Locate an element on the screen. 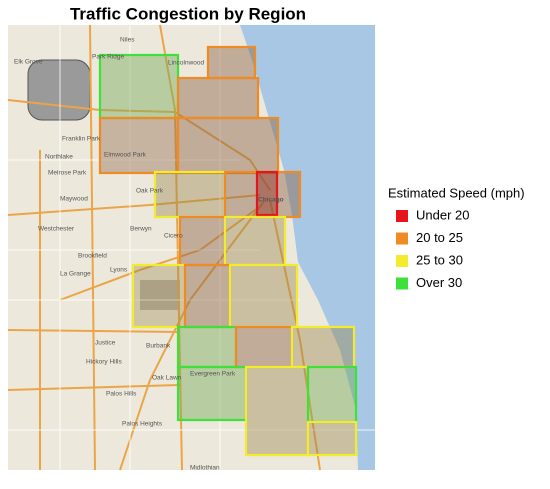 The height and width of the screenshot is (489, 550). place-label: Franklin Park is located at coordinates (81, 139).